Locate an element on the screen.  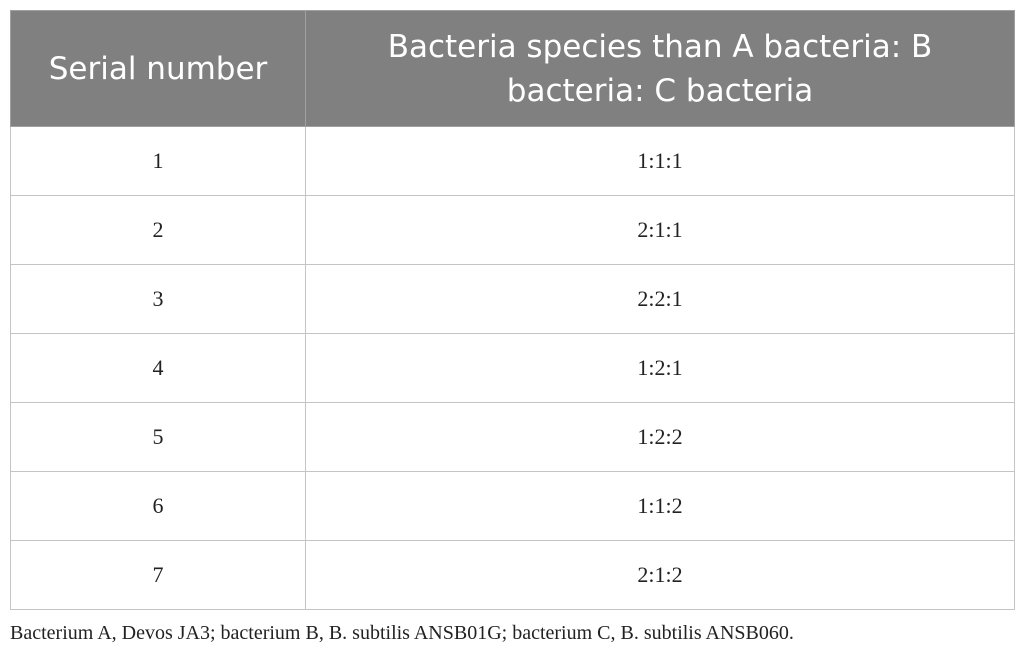
serial-cell: 2 is located at coordinates (158, 230).